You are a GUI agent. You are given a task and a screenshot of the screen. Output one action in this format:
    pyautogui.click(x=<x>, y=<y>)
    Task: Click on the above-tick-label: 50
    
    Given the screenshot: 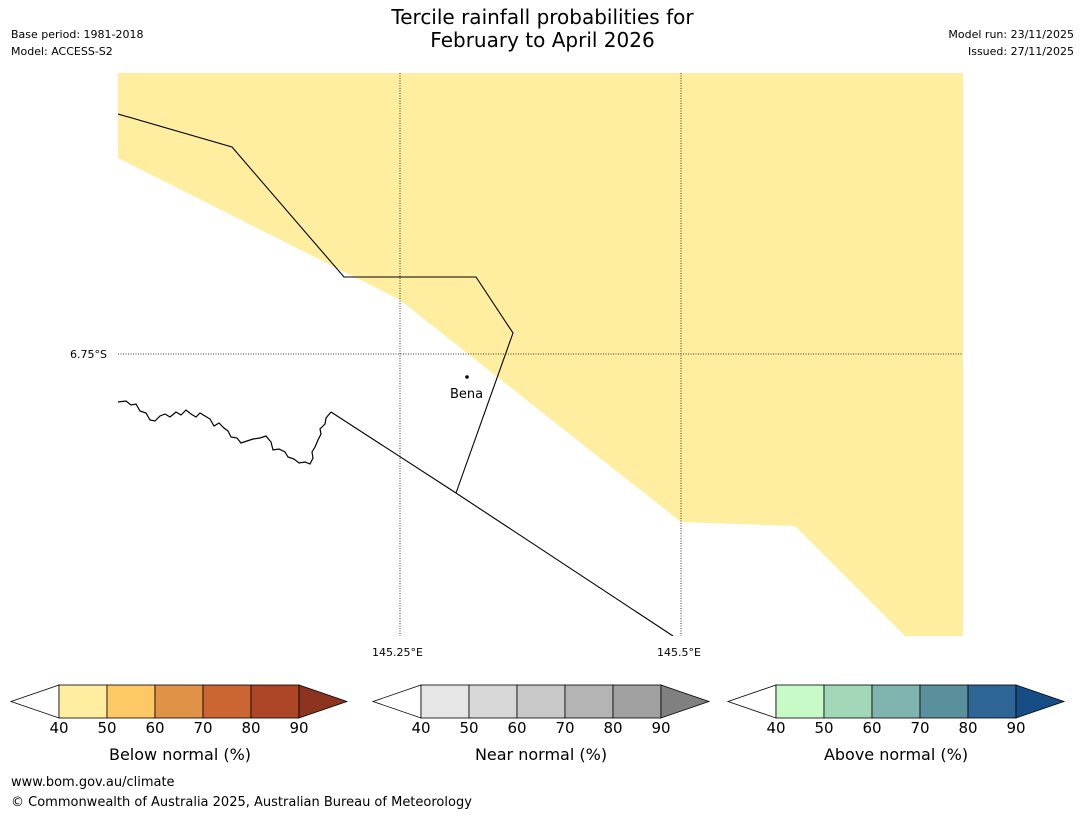 What is the action you would take?
    pyautogui.click(x=824, y=728)
    